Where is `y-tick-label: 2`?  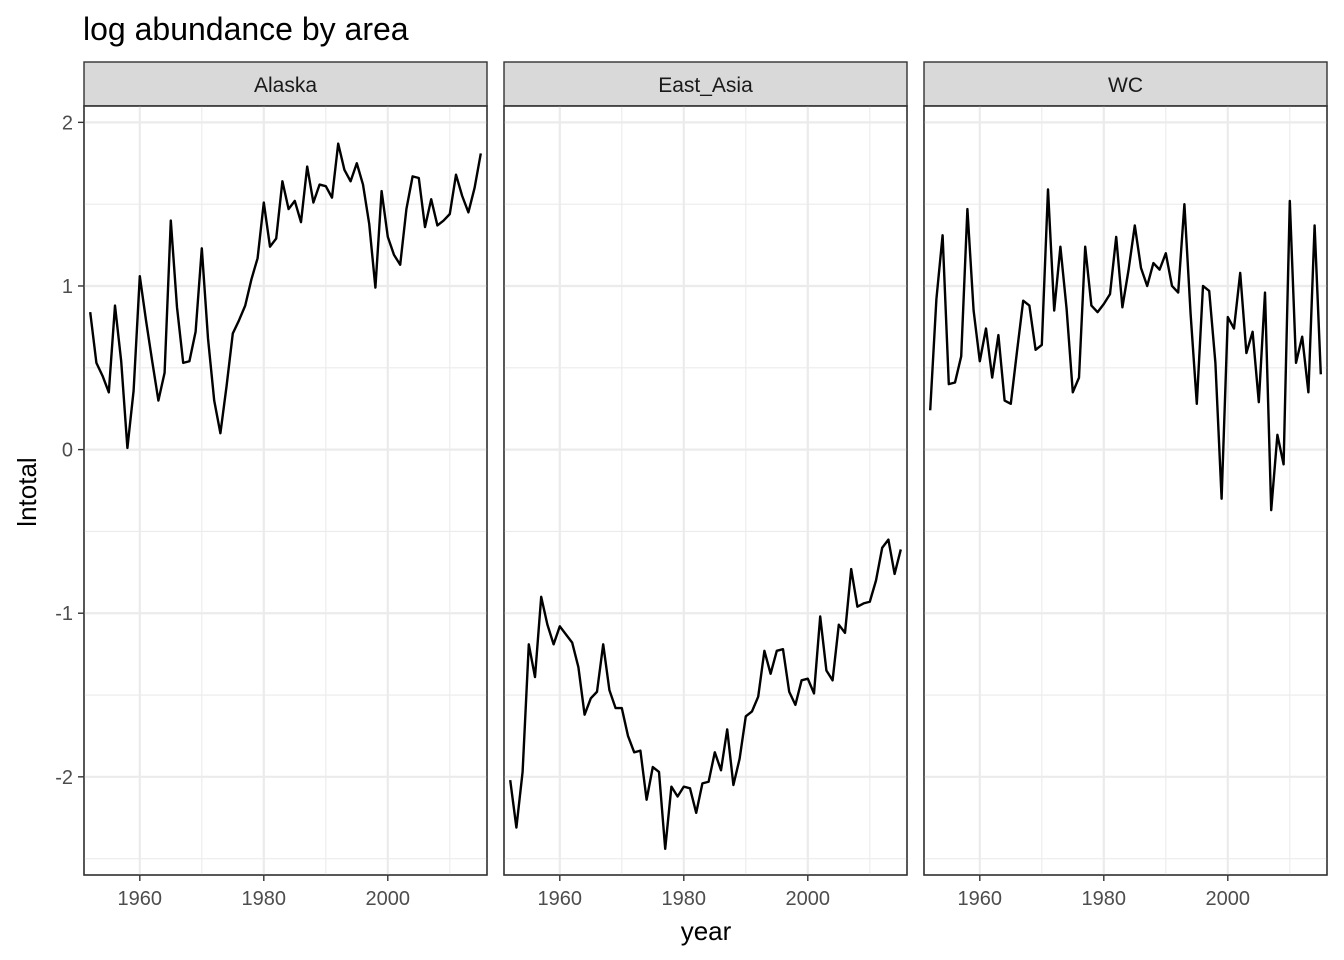 y-tick-label: 2 is located at coordinates (67, 123).